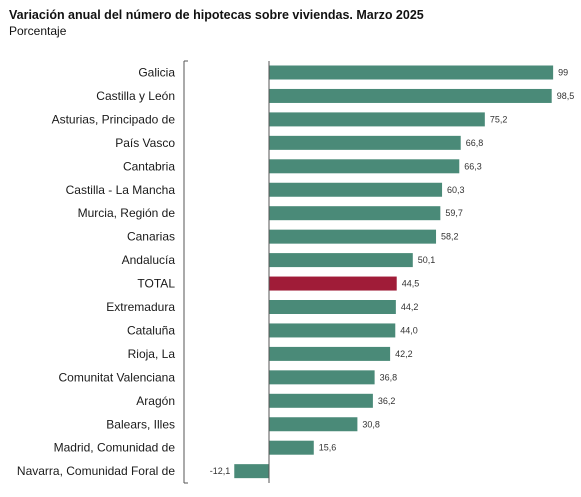 This screenshot has height=497, width=581. What do you see at coordinates (155, 401) in the screenshot?
I see `category-label: Aragón` at bounding box center [155, 401].